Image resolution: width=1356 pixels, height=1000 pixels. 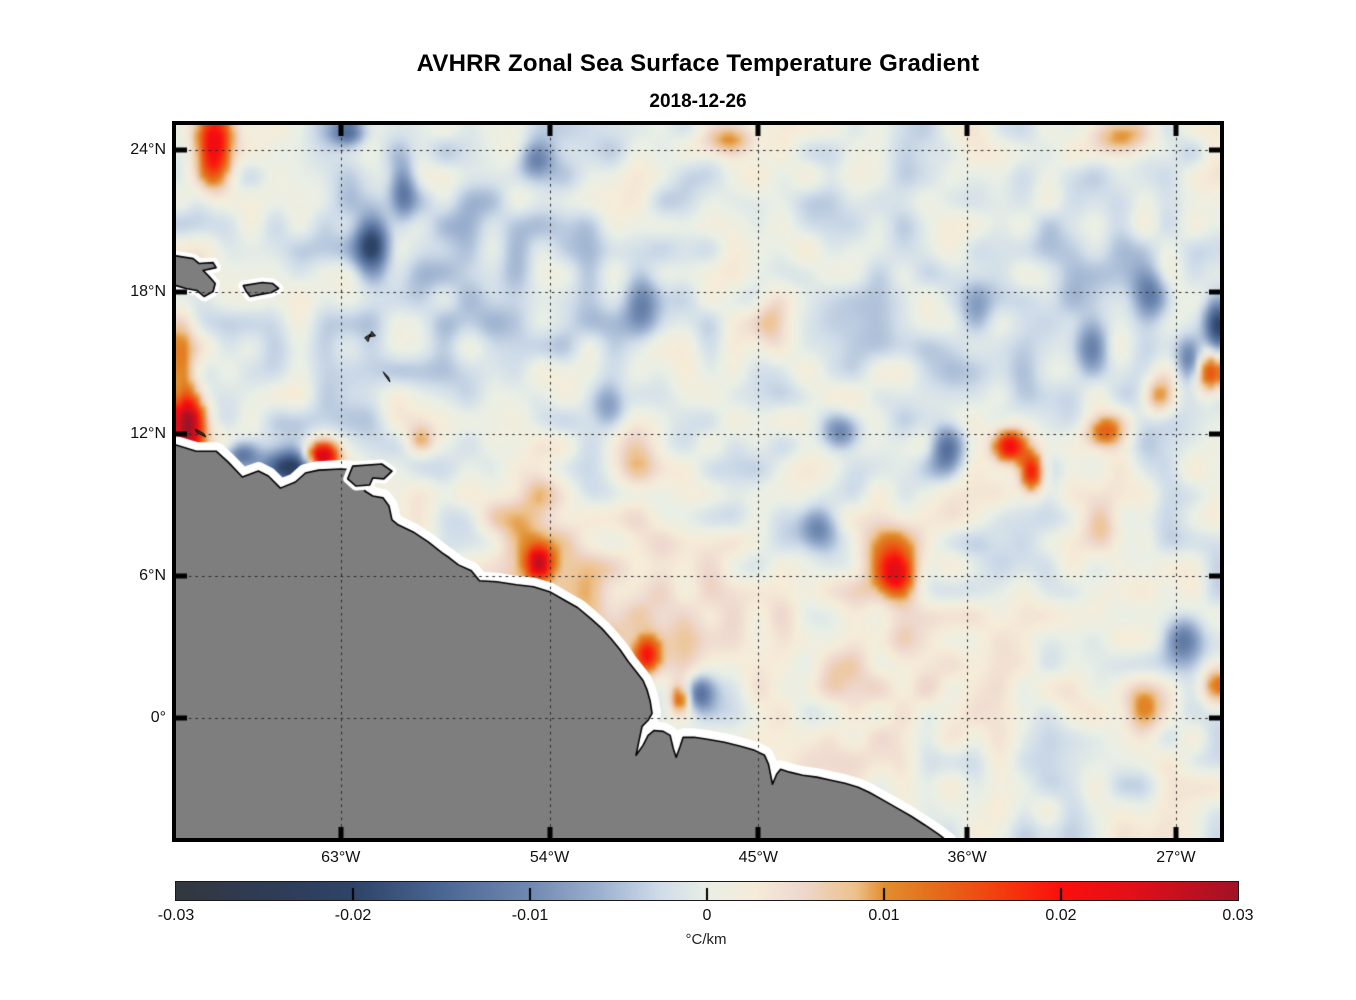 I want to click on lon-tick-label: 45°W, so click(x=758, y=857).